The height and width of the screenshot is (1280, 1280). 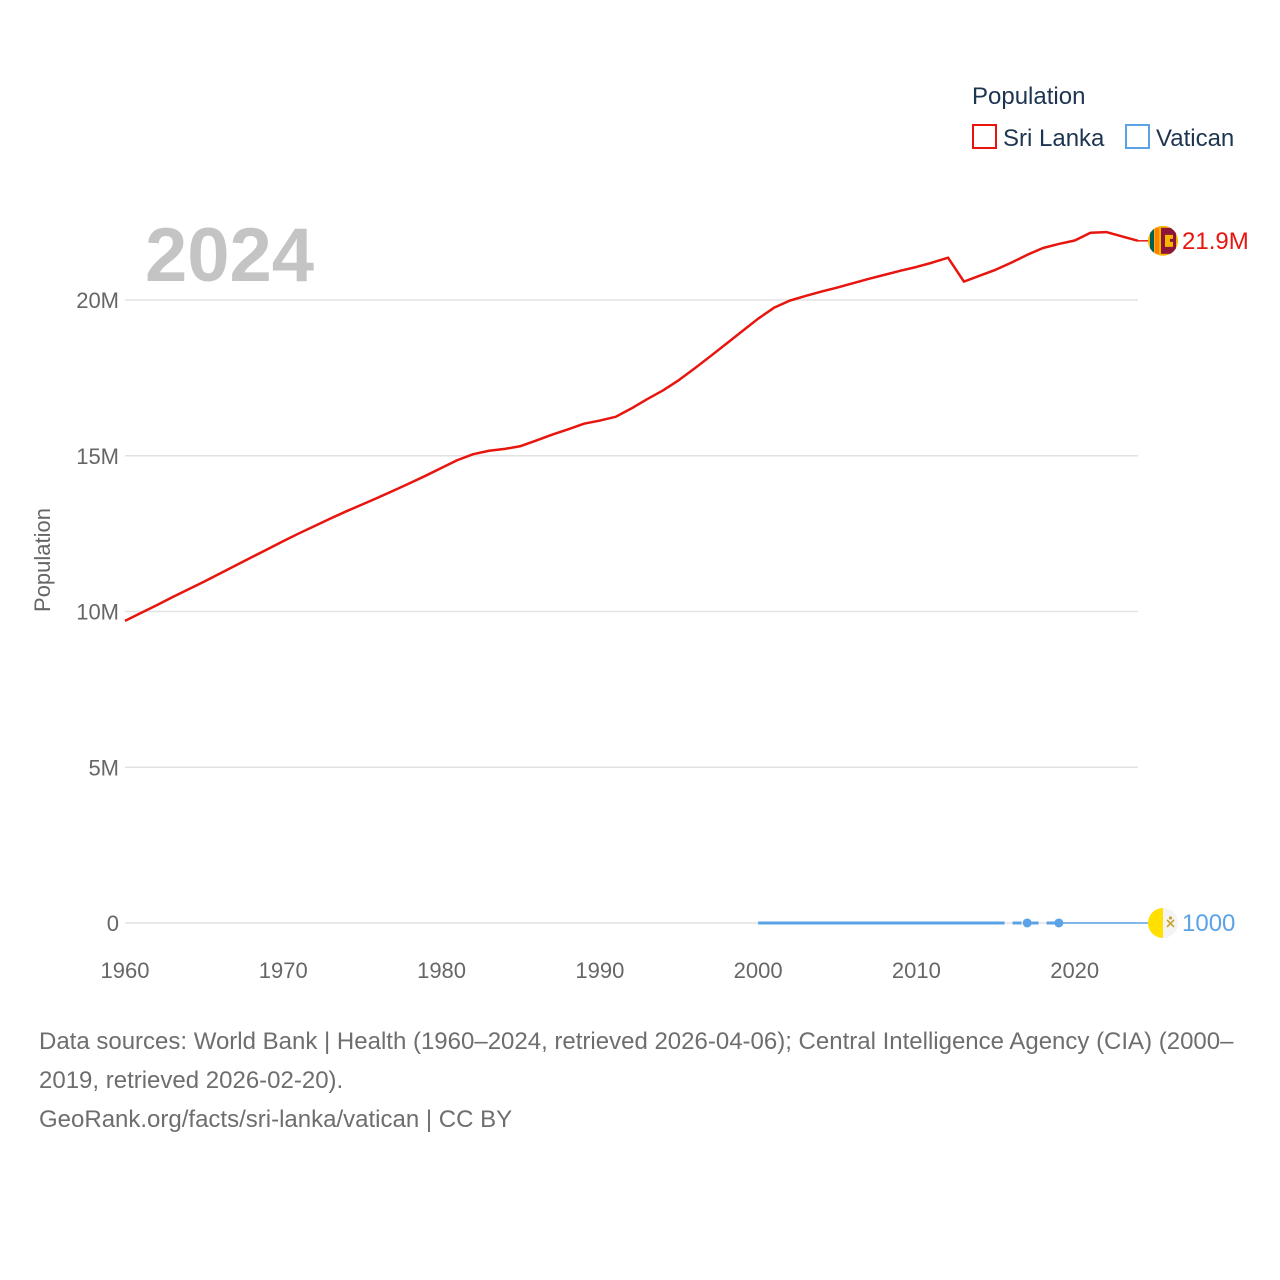 What do you see at coordinates (758, 970) in the screenshot?
I see `x-tick-label: 2000` at bounding box center [758, 970].